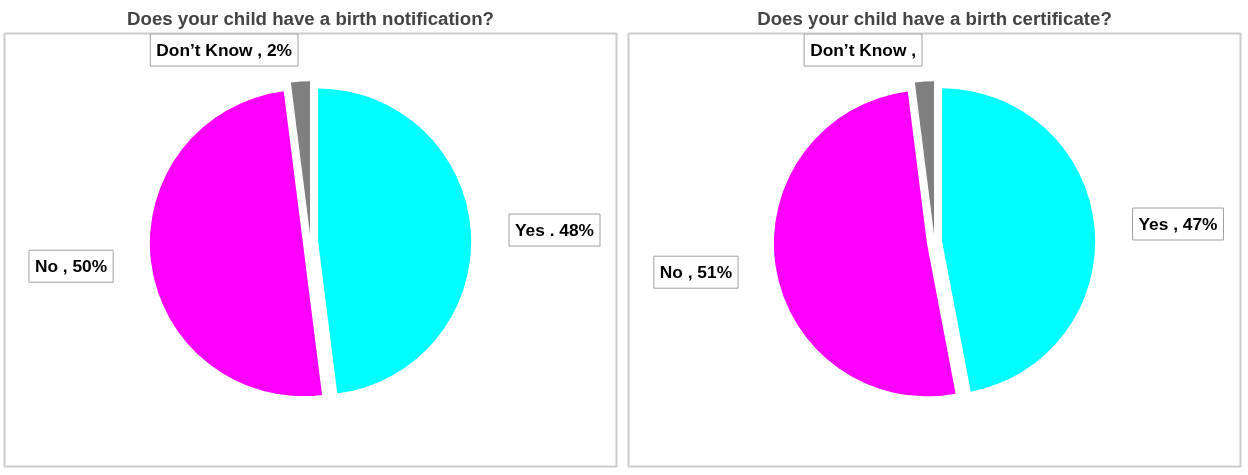  What do you see at coordinates (863, 50) in the screenshot?
I see `slice-label: Don’t Know ,` at bounding box center [863, 50].